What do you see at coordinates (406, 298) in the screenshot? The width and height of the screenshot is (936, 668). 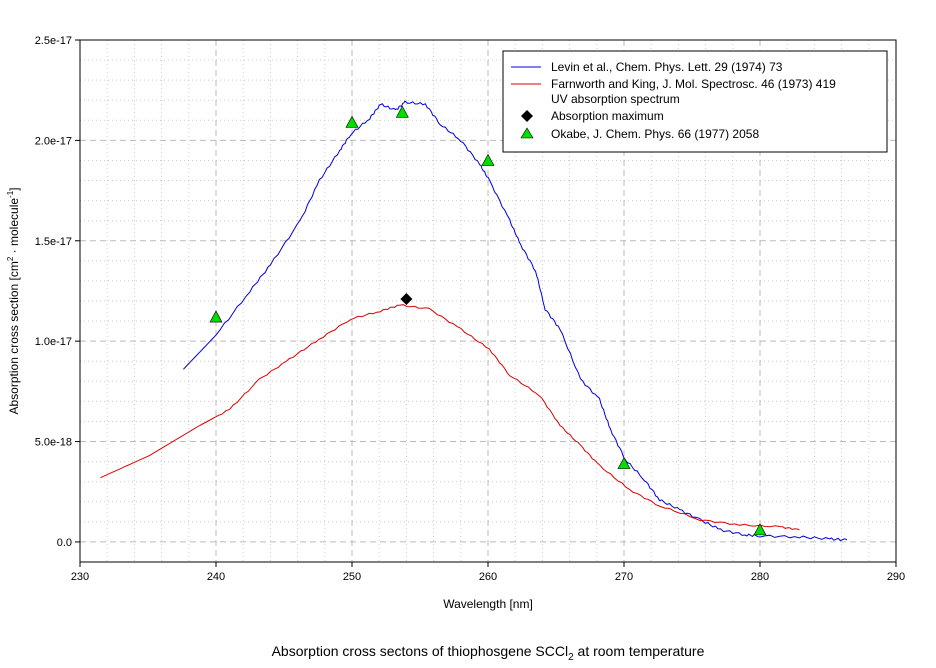 I see `data-point-absorption-maximum` at bounding box center [406, 298].